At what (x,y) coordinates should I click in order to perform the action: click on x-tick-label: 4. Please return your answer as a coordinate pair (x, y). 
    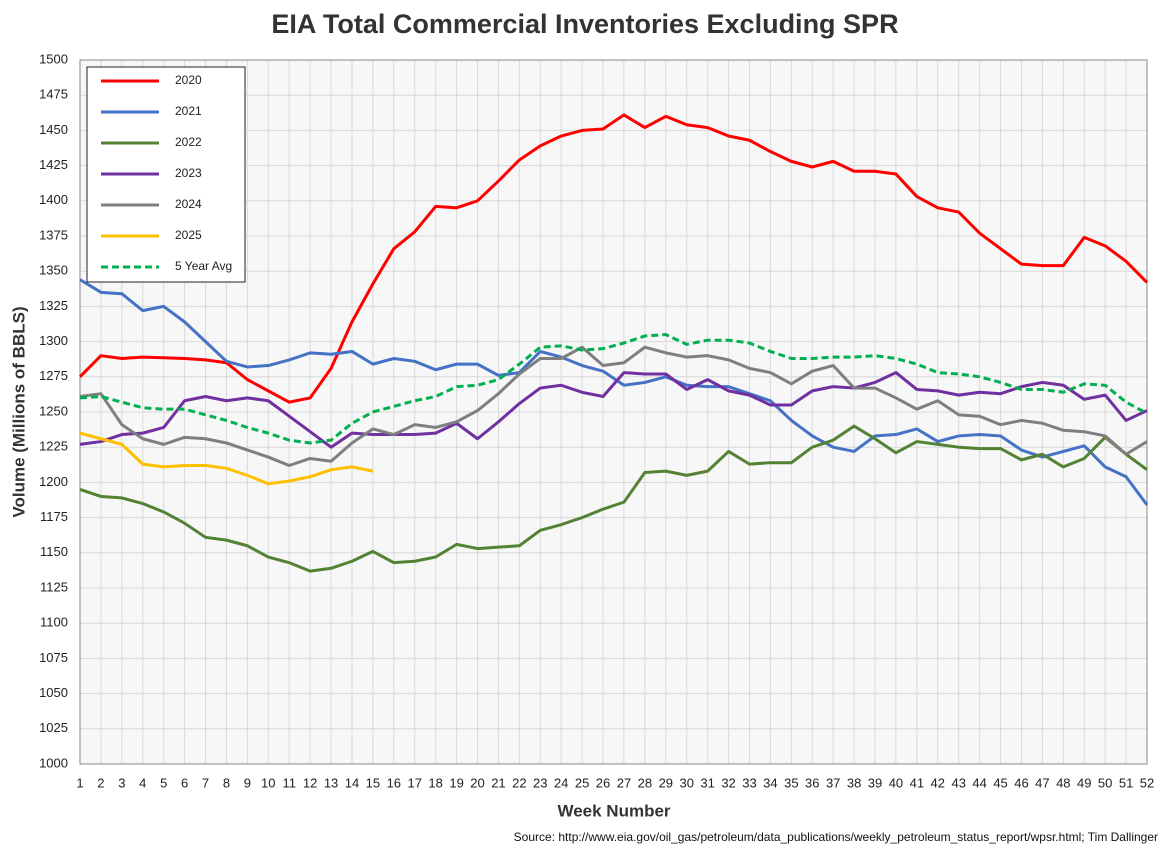
    Looking at the image, I should click on (142, 782).